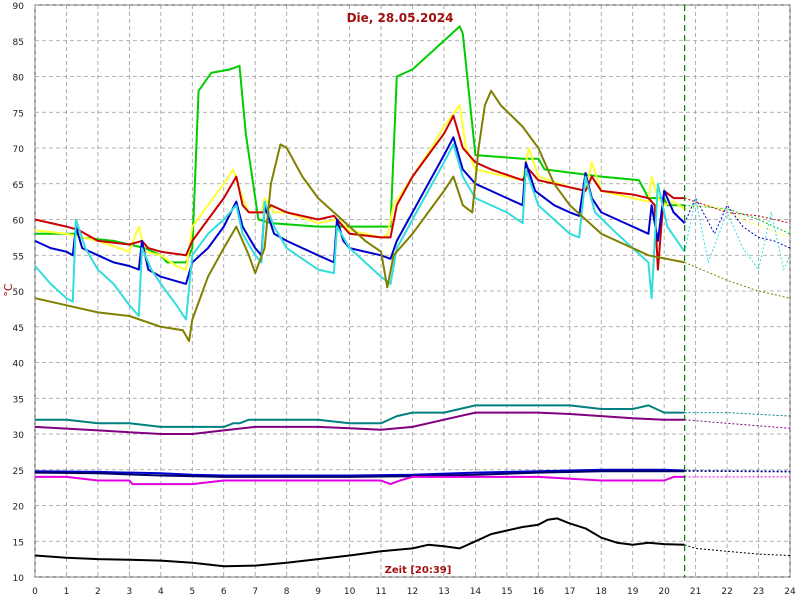 The width and height of the screenshot is (800, 600). Describe the element at coordinates (8, 290) in the screenshot. I see `y-axis-label: °C` at that location.